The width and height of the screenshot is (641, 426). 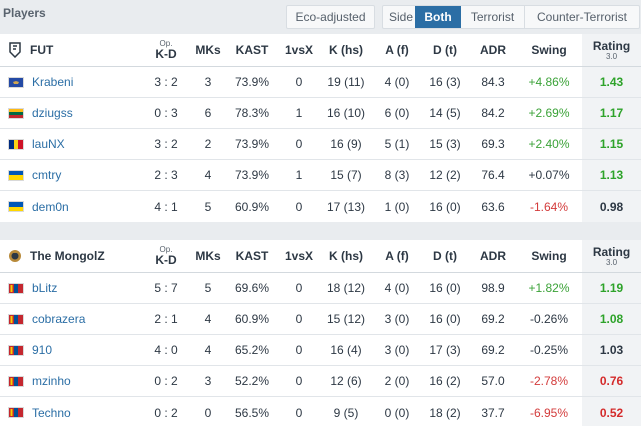 I want to click on stat-dt: 14 (5), so click(x=445, y=113).